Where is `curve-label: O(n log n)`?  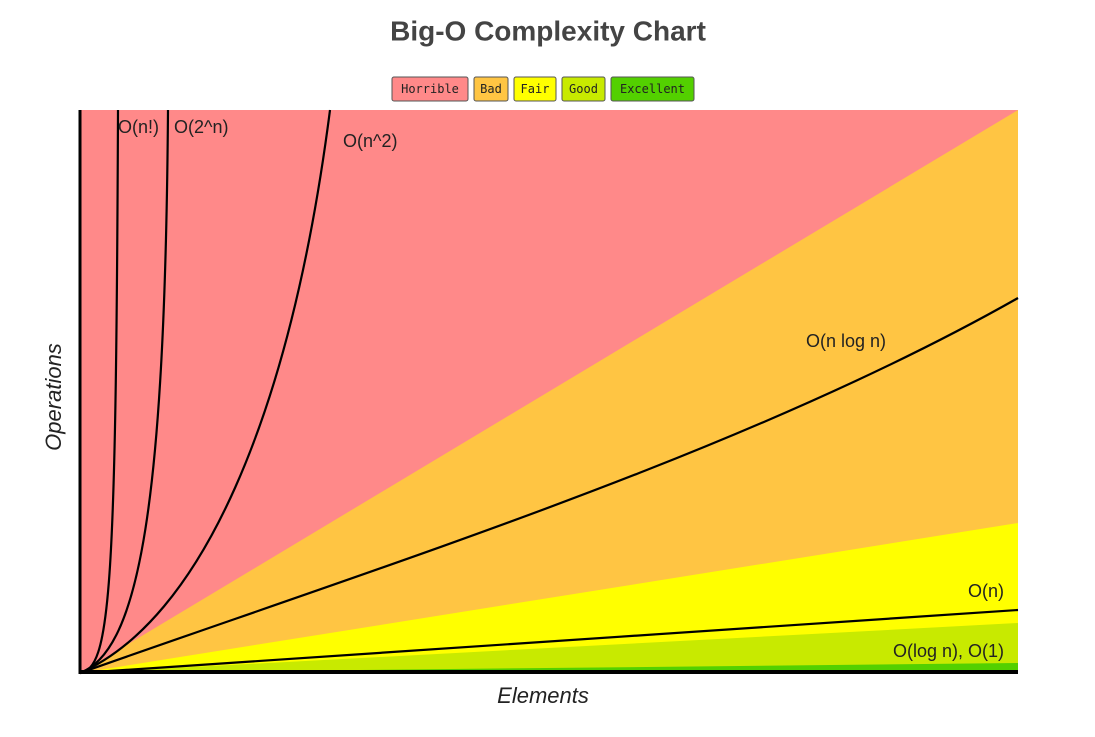 curve-label: O(n log n) is located at coordinates (846, 341).